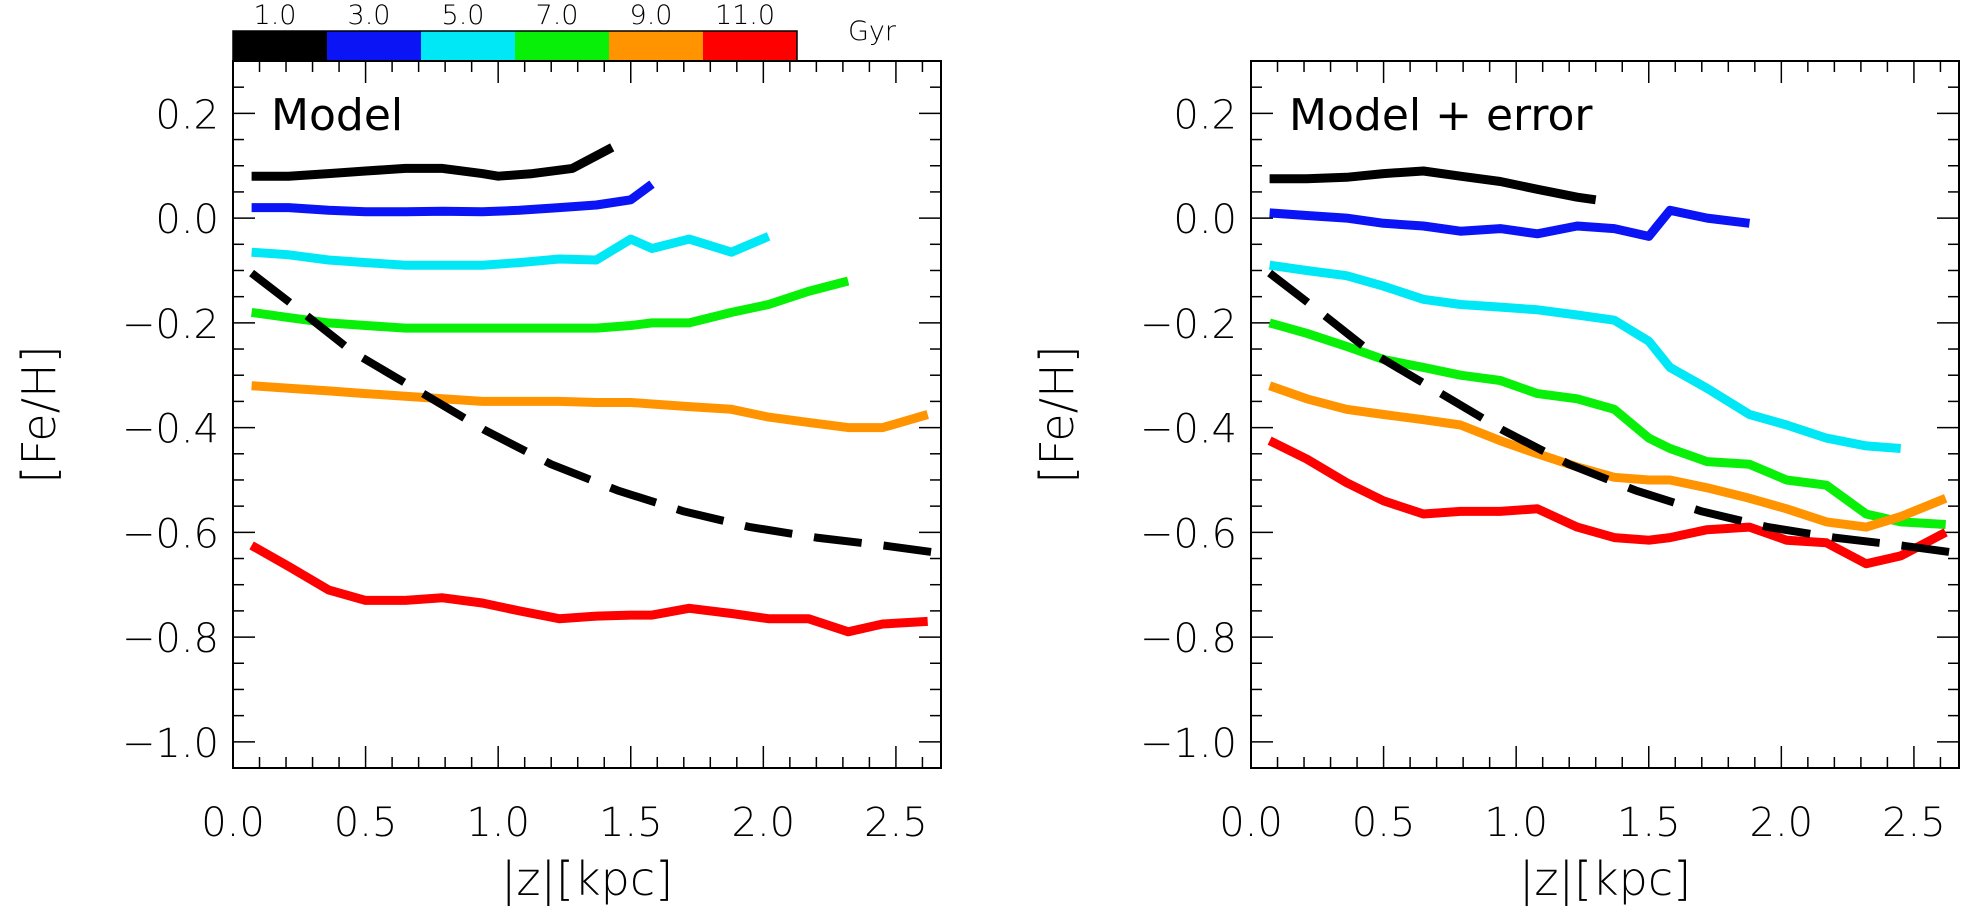 Image resolution: width=1963 pixels, height=920 pixels. Describe the element at coordinates (369, 15) in the screenshot. I see `colorbar-tick-label: 3.0` at that location.